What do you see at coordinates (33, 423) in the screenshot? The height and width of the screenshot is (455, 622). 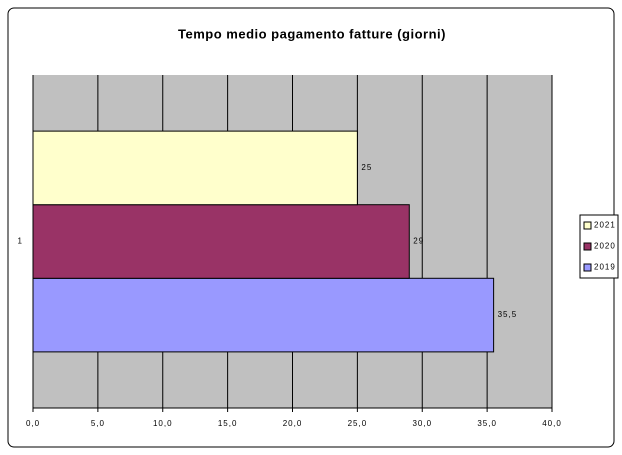 I see `x-tick-label: 0,0` at bounding box center [33, 423].